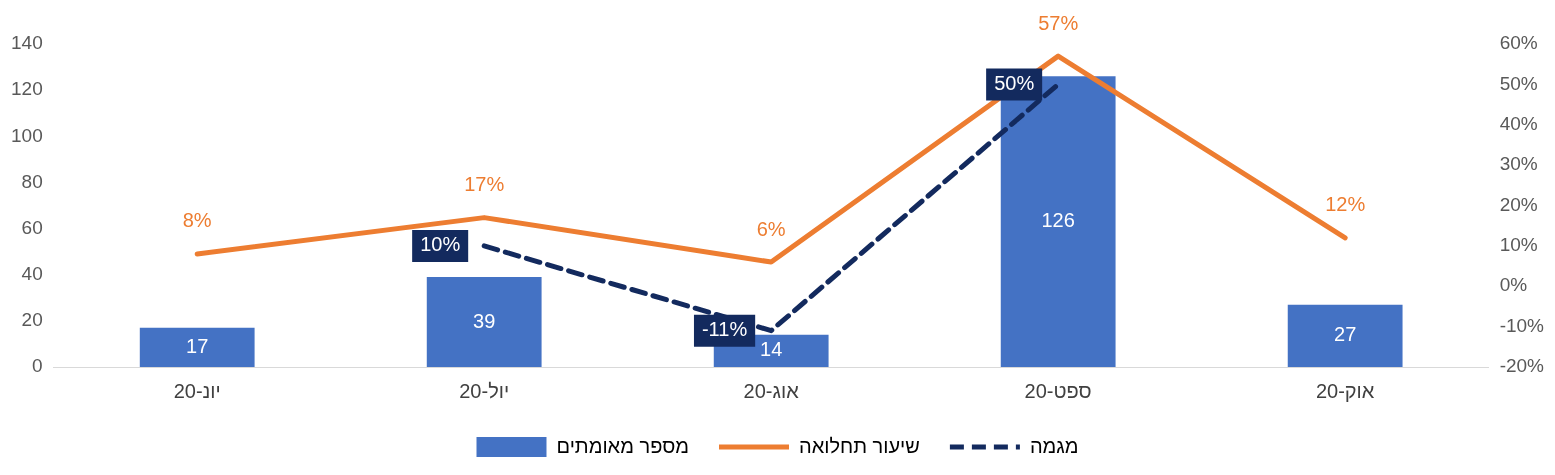 The height and width of the screenshot is (475, 1555). I want to click on y-tick-label: 100, so click(27, 135).